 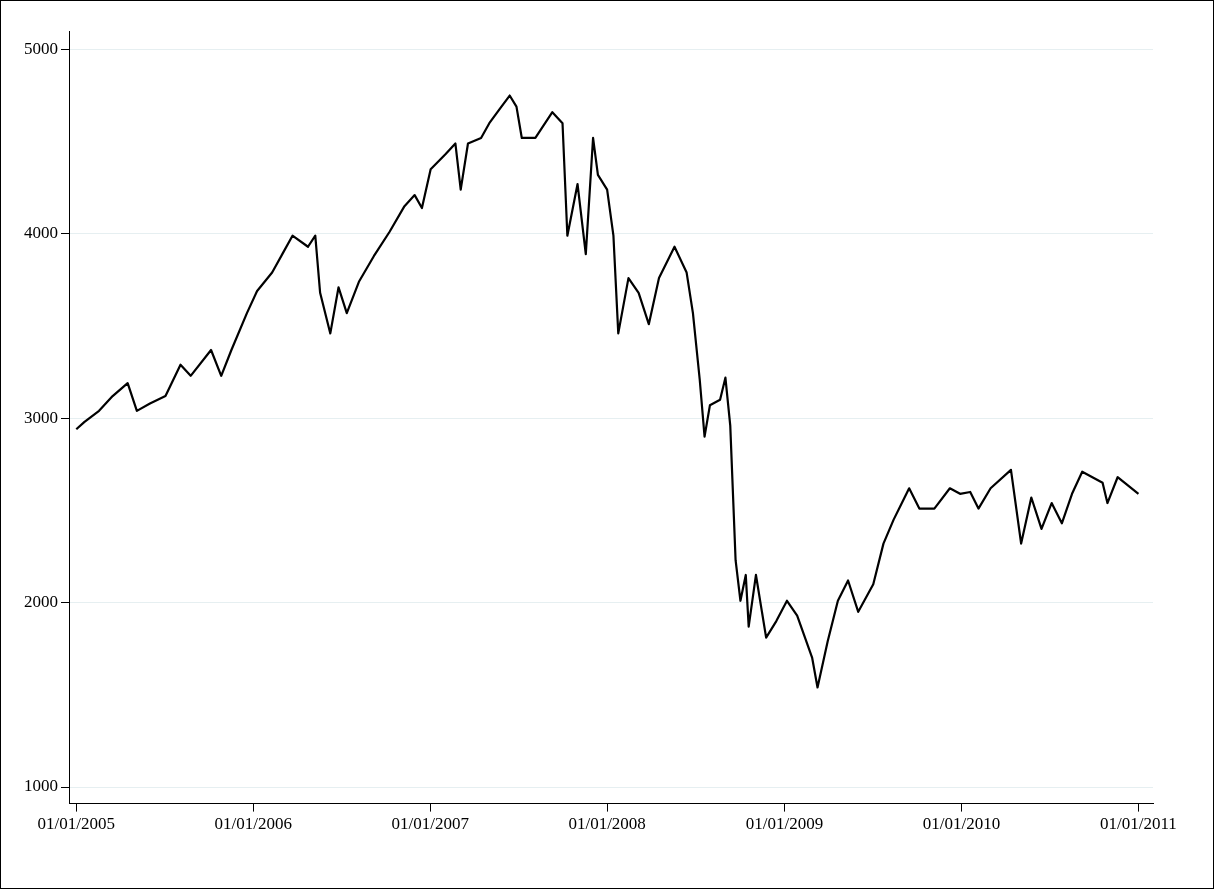 I want to click on x-tick-label: 01/01/2008, so click(x=607, y=824).